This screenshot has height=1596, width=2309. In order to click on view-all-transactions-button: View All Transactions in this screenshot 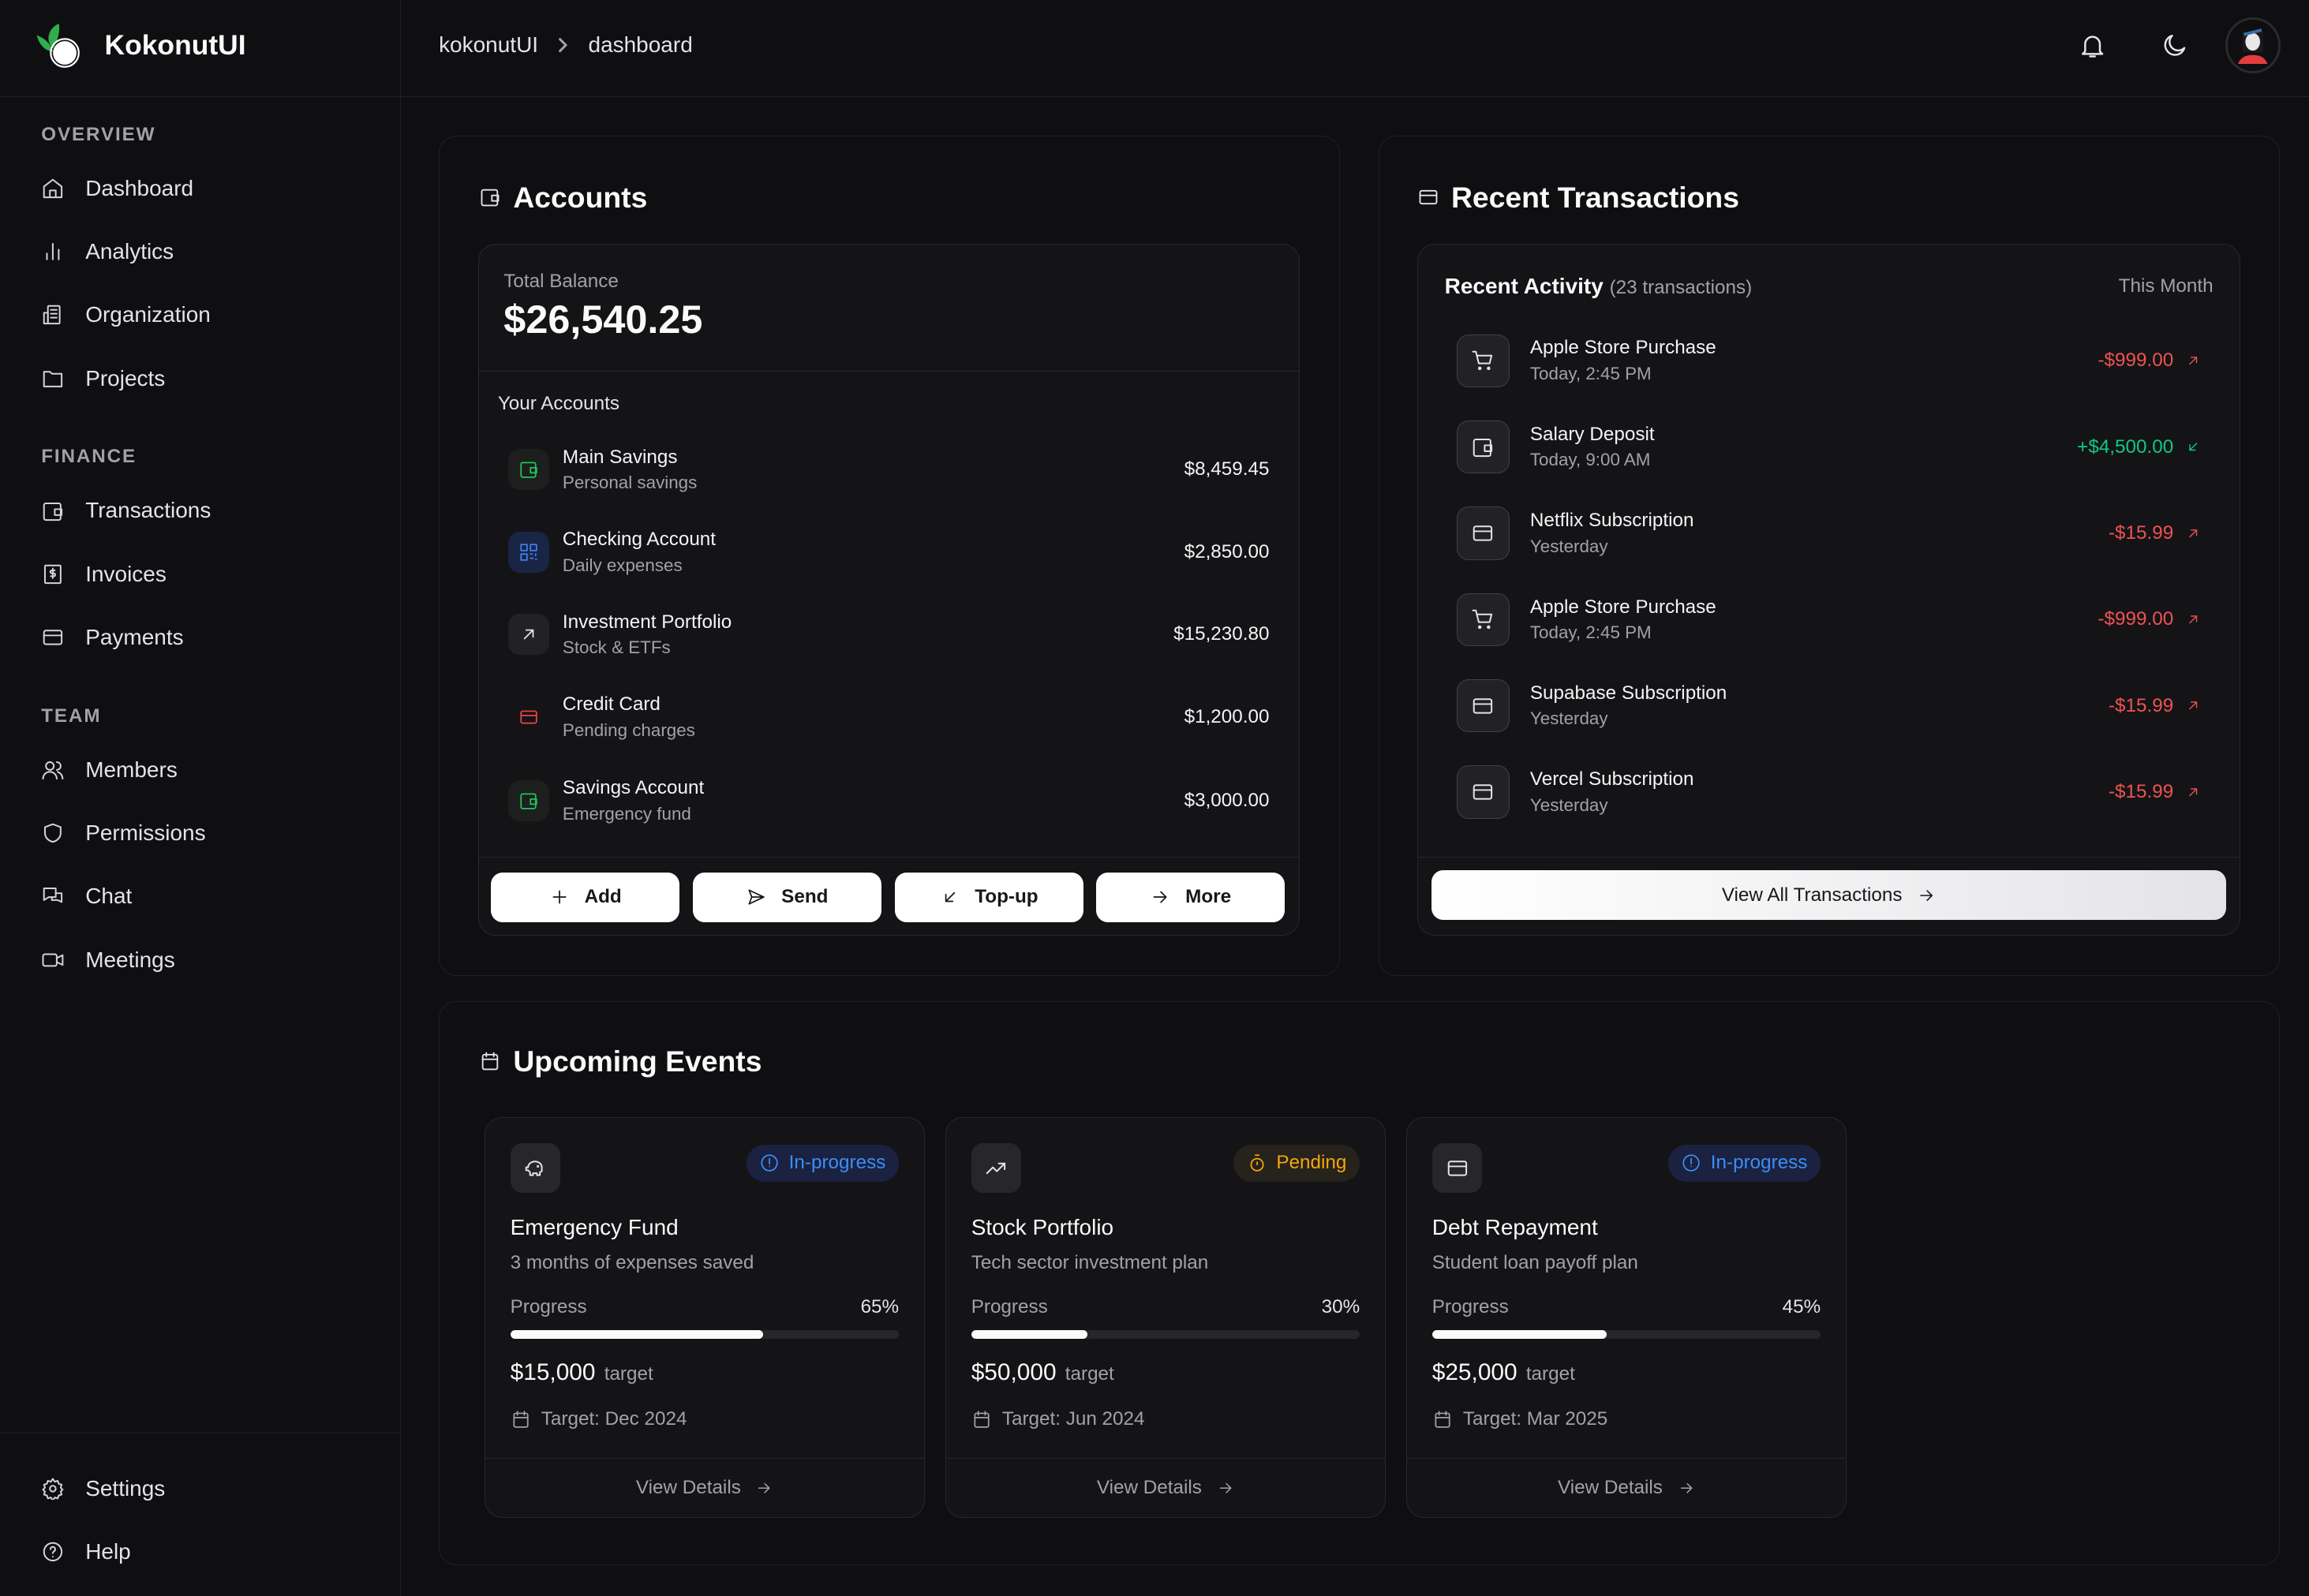, I will do `click(1829, 895)`.